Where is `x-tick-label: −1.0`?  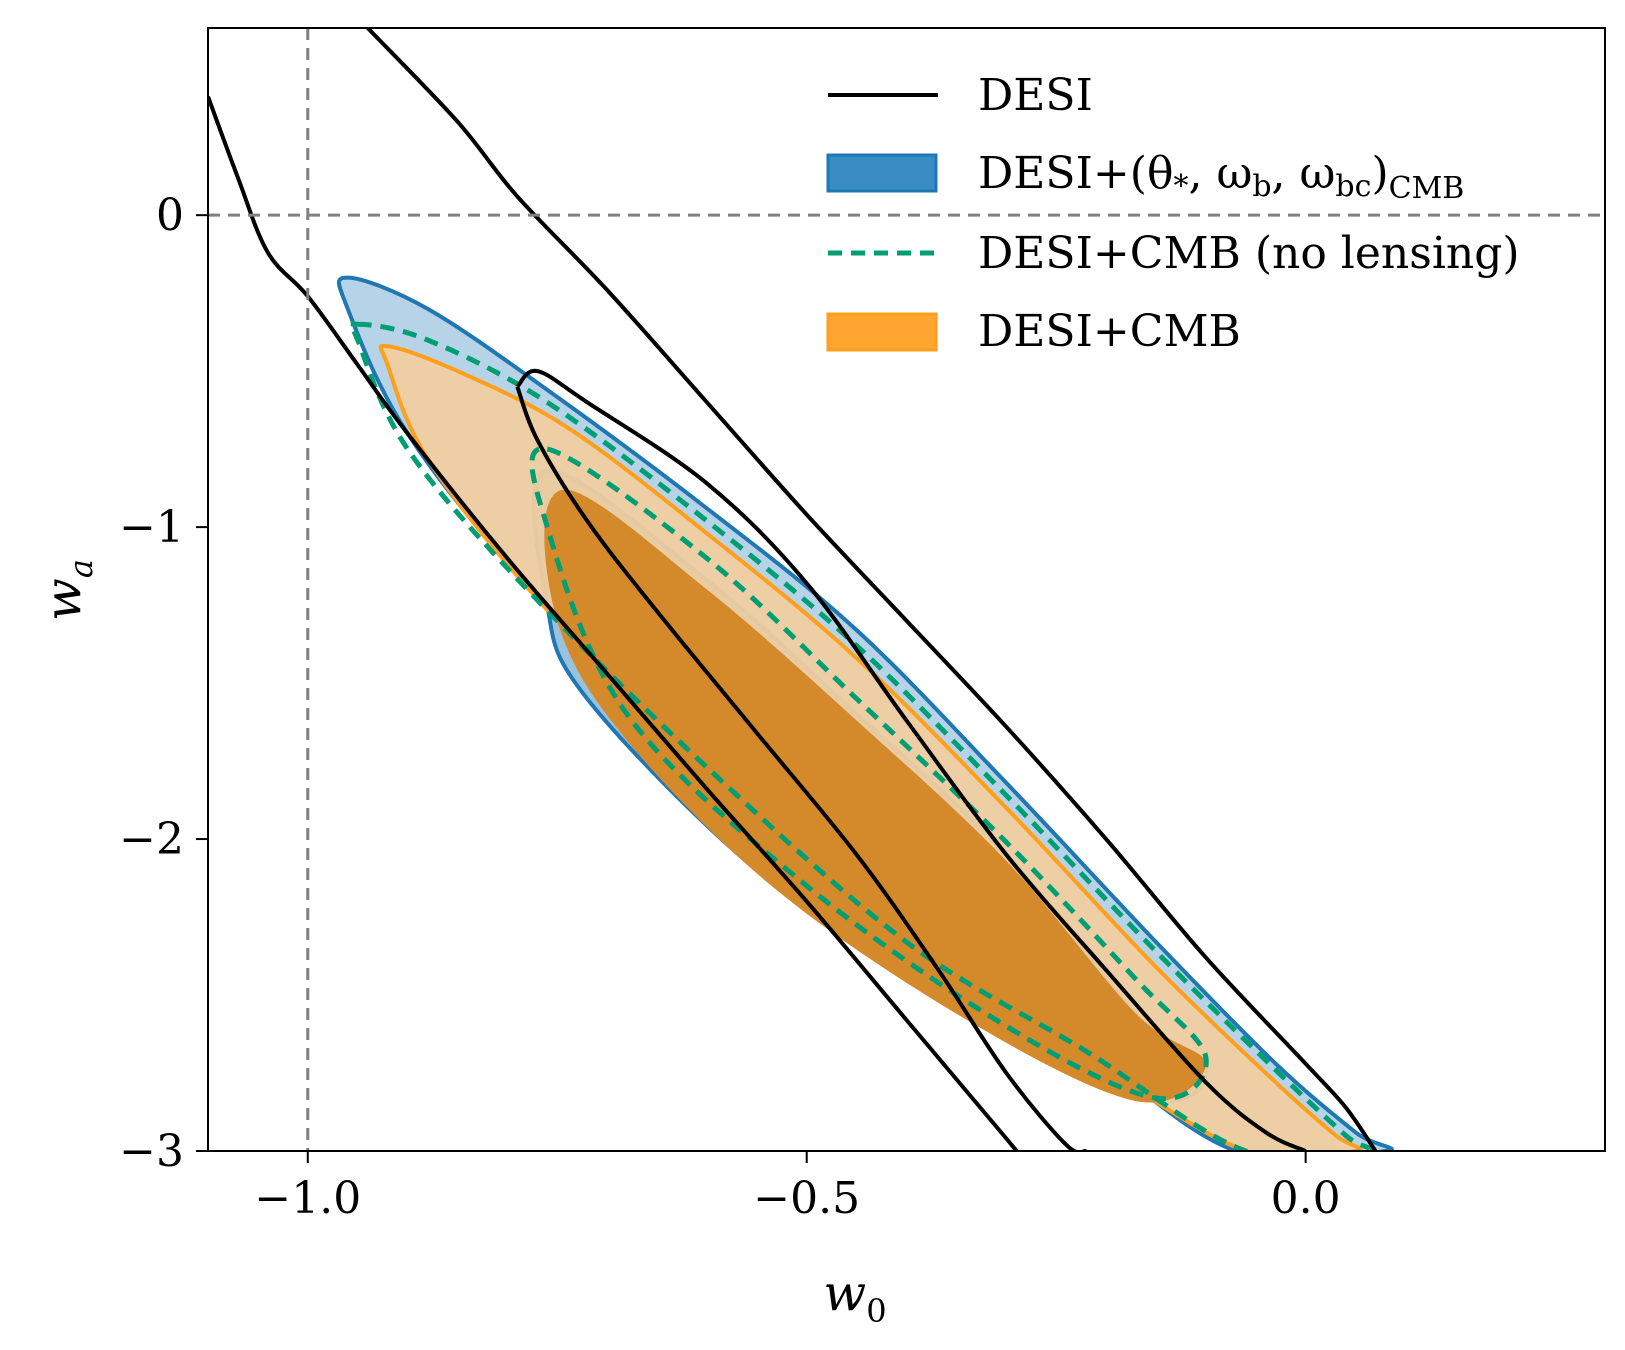 x-tick-label: −1.0 is located at coordinates (307, 1198).